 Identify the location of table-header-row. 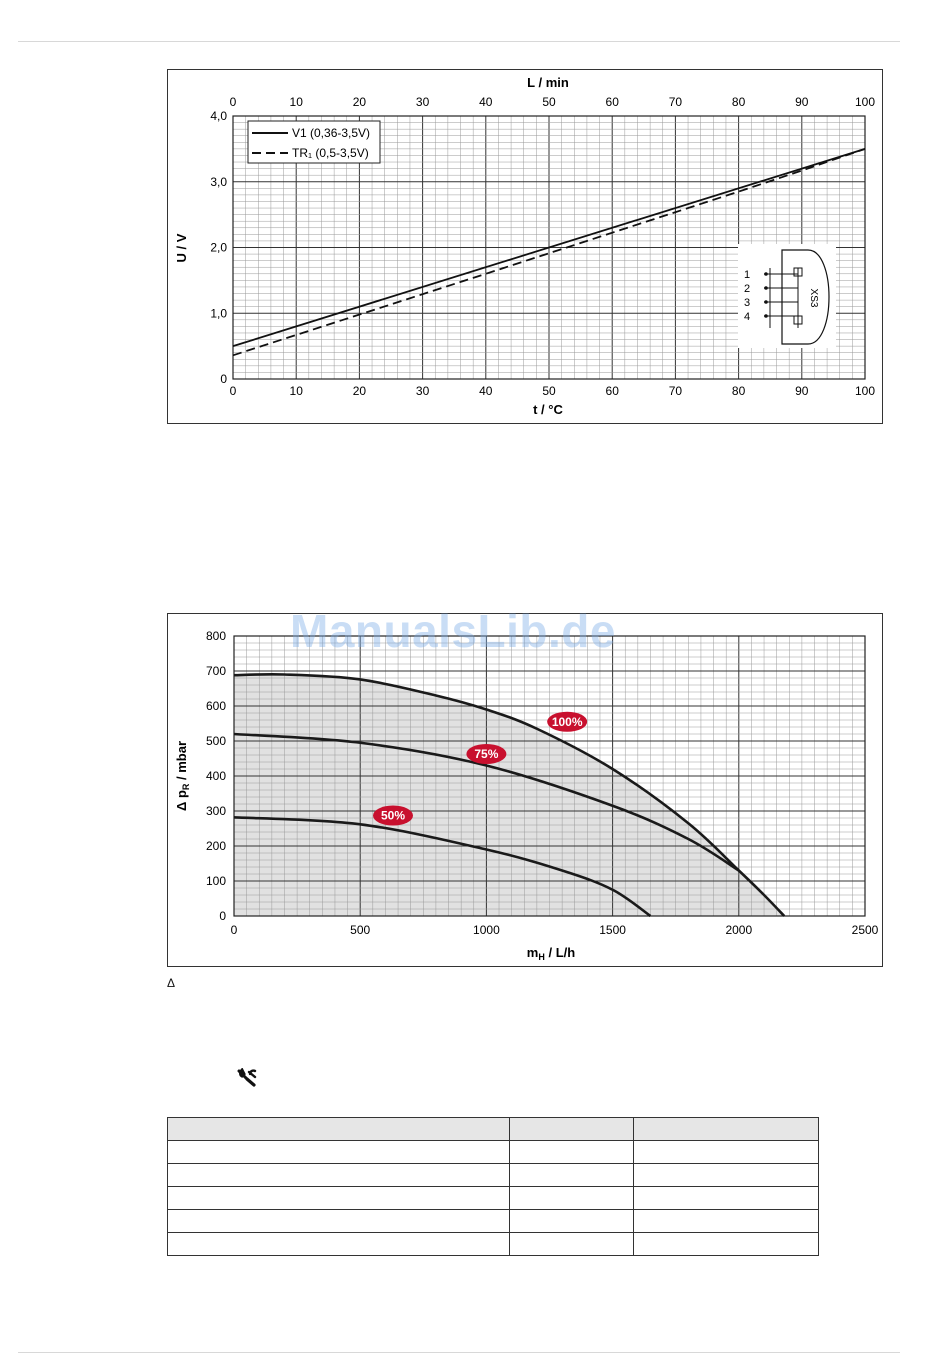
(493, 1129).